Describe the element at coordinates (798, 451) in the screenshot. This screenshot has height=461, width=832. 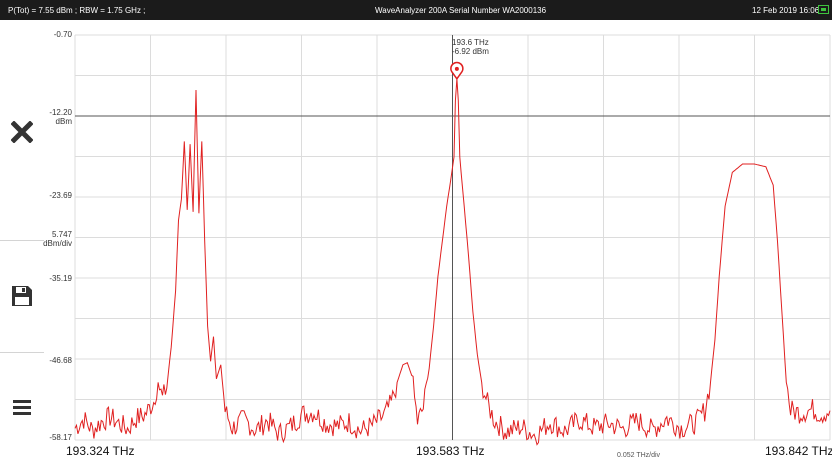
I see `x-stop-label: 193.842 THz` at that location.